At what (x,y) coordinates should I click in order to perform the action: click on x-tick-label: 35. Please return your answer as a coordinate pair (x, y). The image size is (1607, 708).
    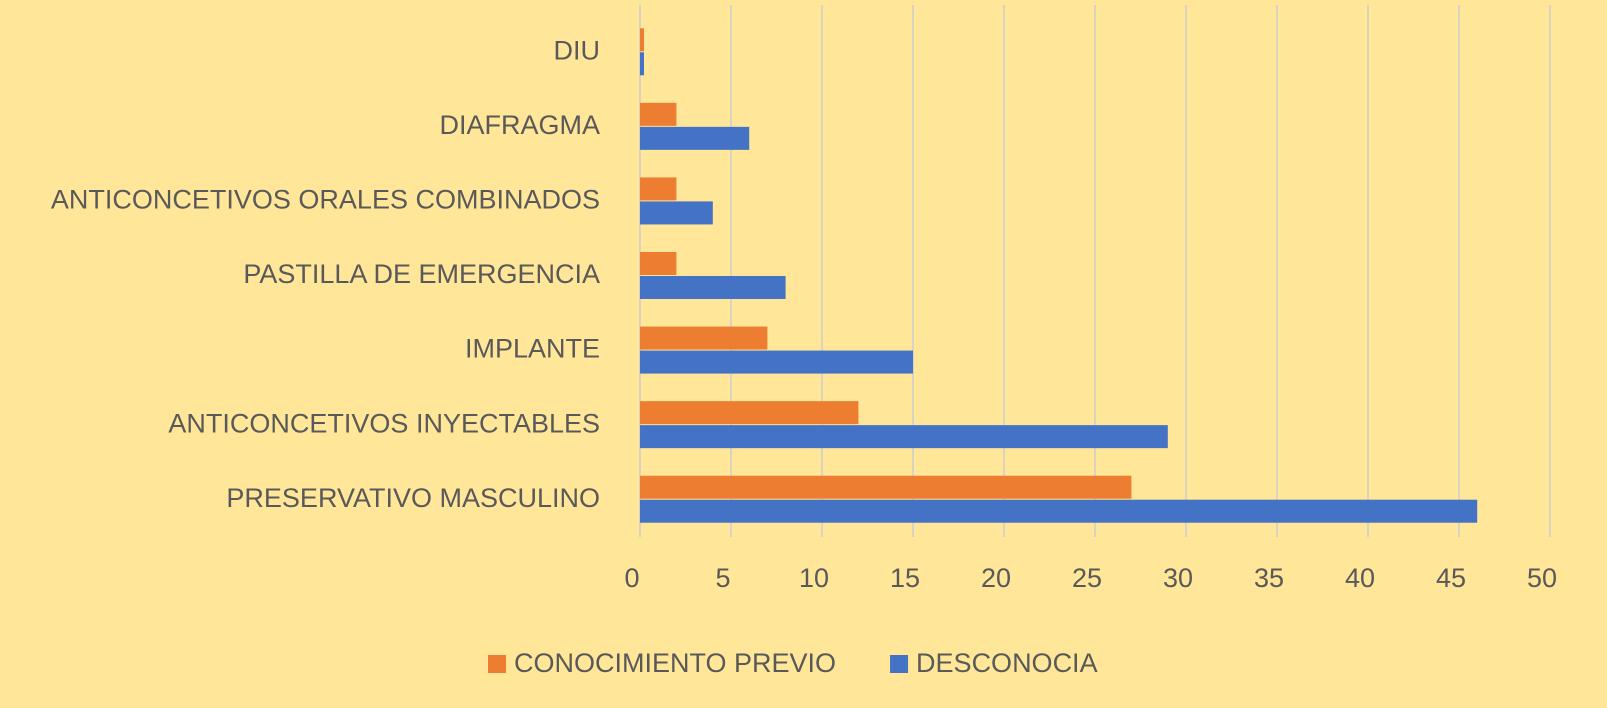
    Looking at the image, I should click on (1269, 578).